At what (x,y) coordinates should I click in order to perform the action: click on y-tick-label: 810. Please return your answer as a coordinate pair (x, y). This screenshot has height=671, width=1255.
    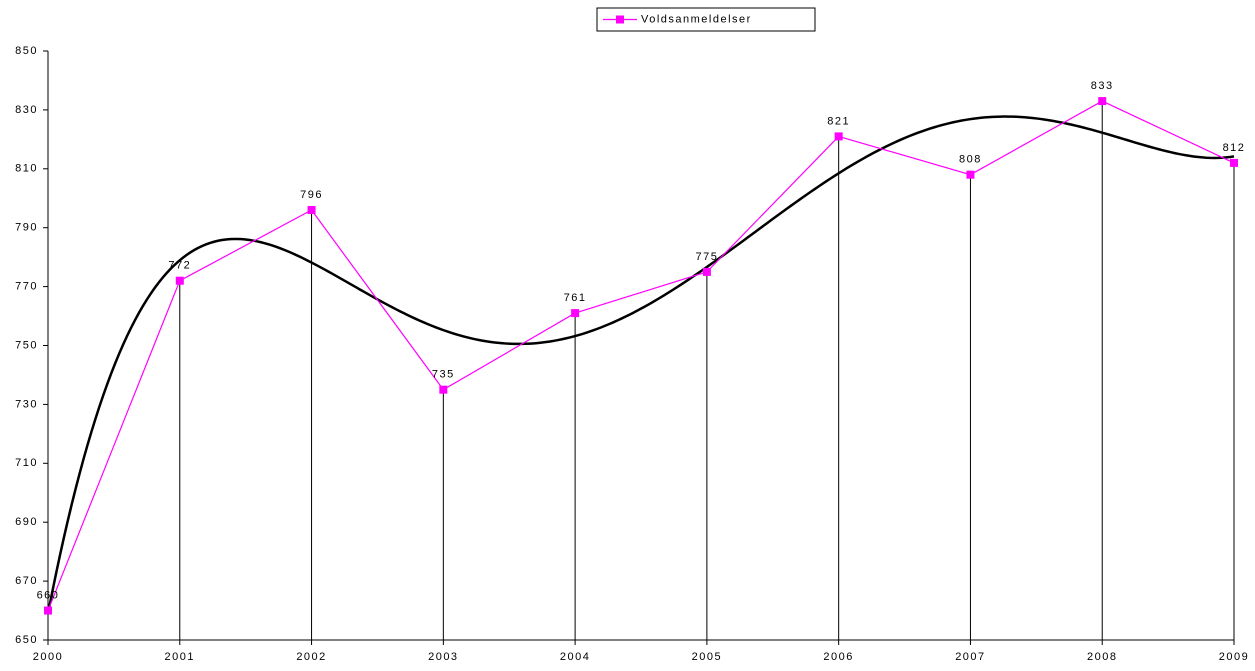
    Looking at the image, I should click on (26, 169).